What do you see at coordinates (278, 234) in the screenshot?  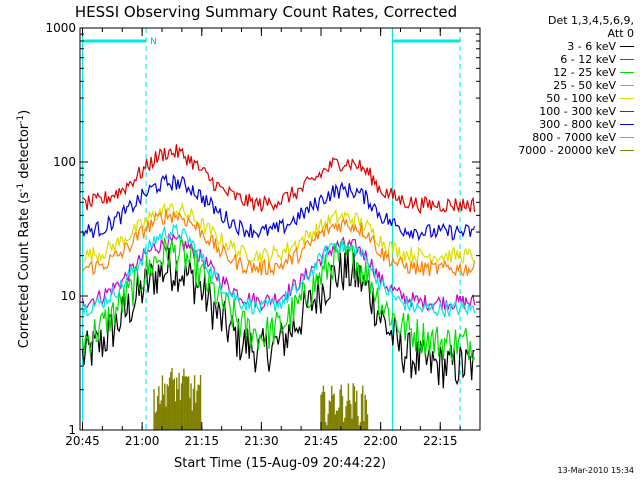 I see `series-50-100-kev` at bounding box center [278, 234].